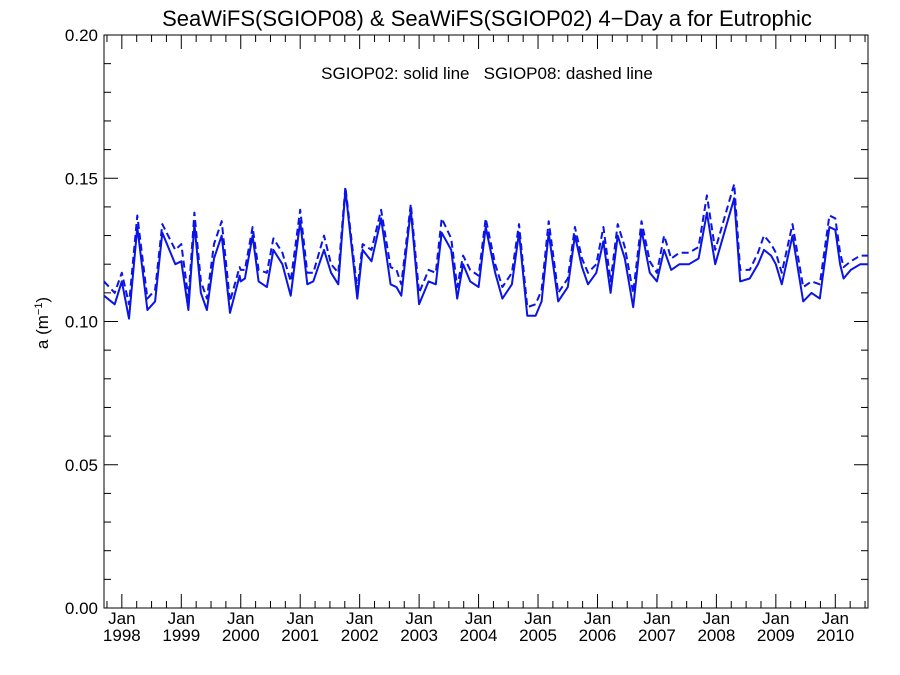  What do you see at coordinates (538, 635) in the screenshot?
I see `x-tick-year-label: 2005` at bounding box center [538, 635].